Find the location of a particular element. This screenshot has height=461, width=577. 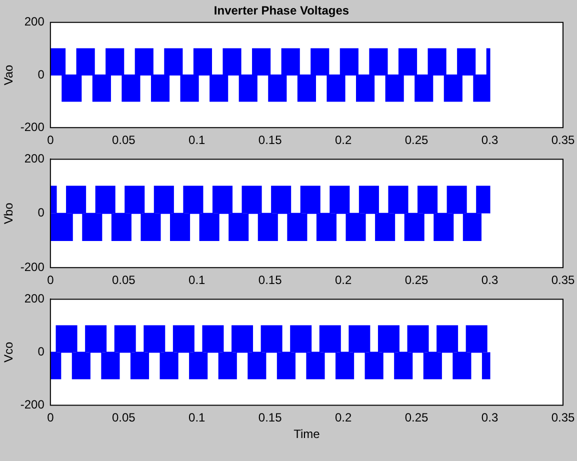

y-axis-title: Vco is located at coordinates (9, 352).